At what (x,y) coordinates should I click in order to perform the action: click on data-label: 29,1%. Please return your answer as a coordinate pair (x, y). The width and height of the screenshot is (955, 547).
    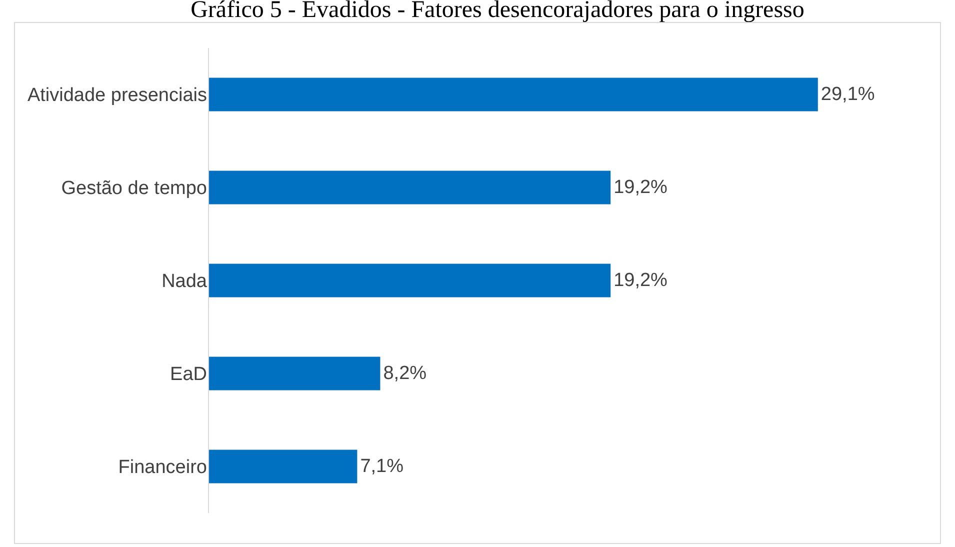
    Looking at the image, I should click on (847, 94).